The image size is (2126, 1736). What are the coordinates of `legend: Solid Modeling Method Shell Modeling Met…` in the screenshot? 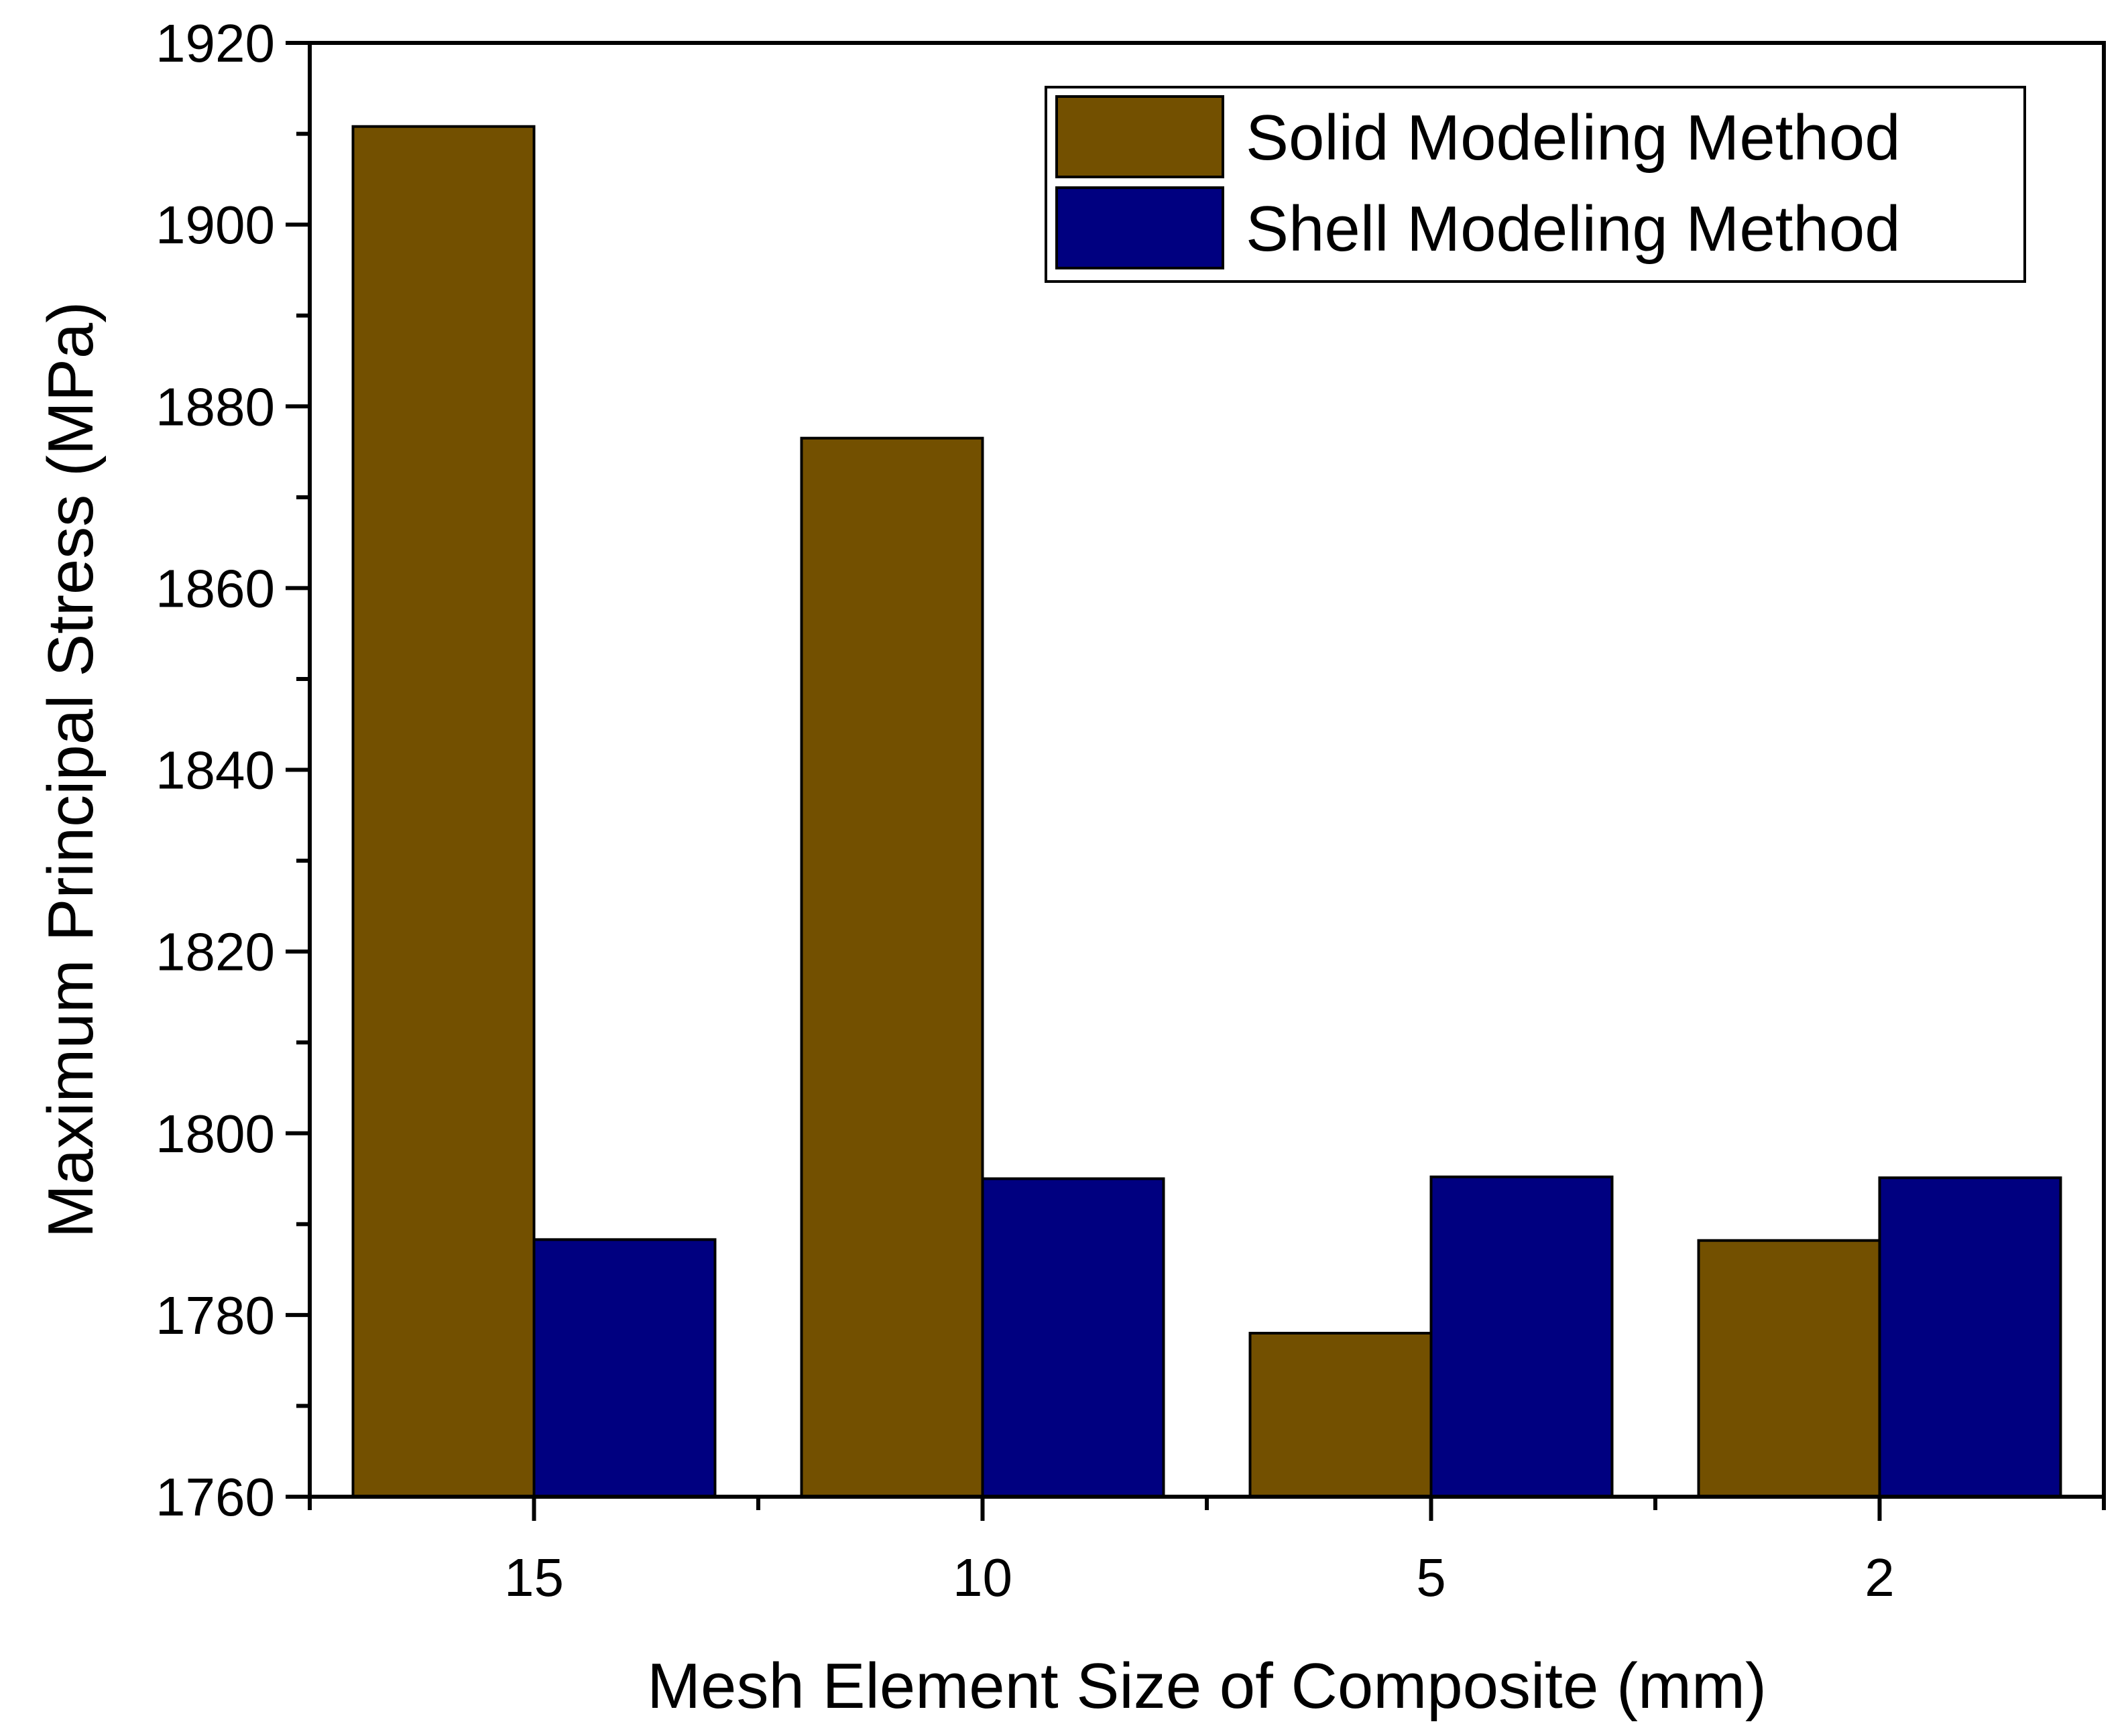 It's located at (1535, 184).